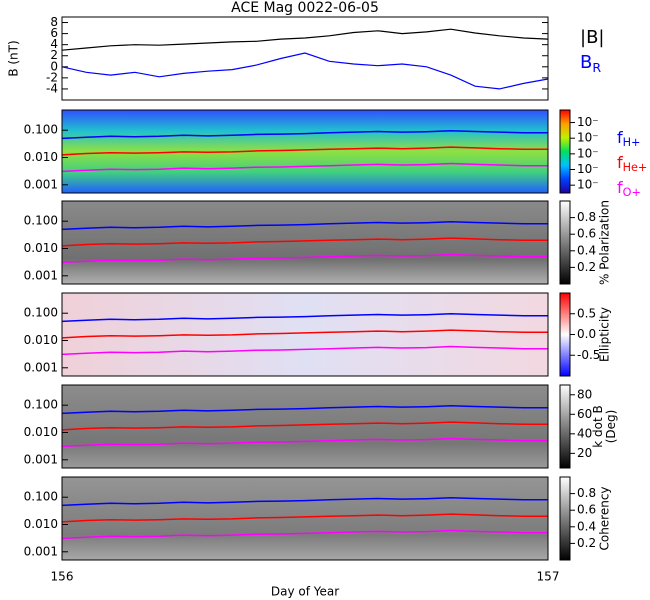 The height and width of the screenshot is (600, 650). Describe the element at coordinates (598, 426) in the screenshot. I see `colorbar-label: k dot B` at that location.